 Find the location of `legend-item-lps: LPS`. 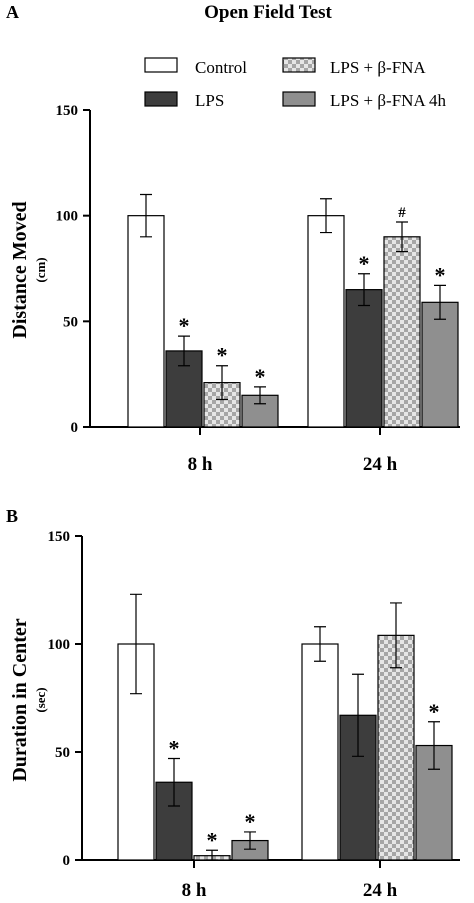

legend-item-lps: LPS is located at coordinates (184, 100).